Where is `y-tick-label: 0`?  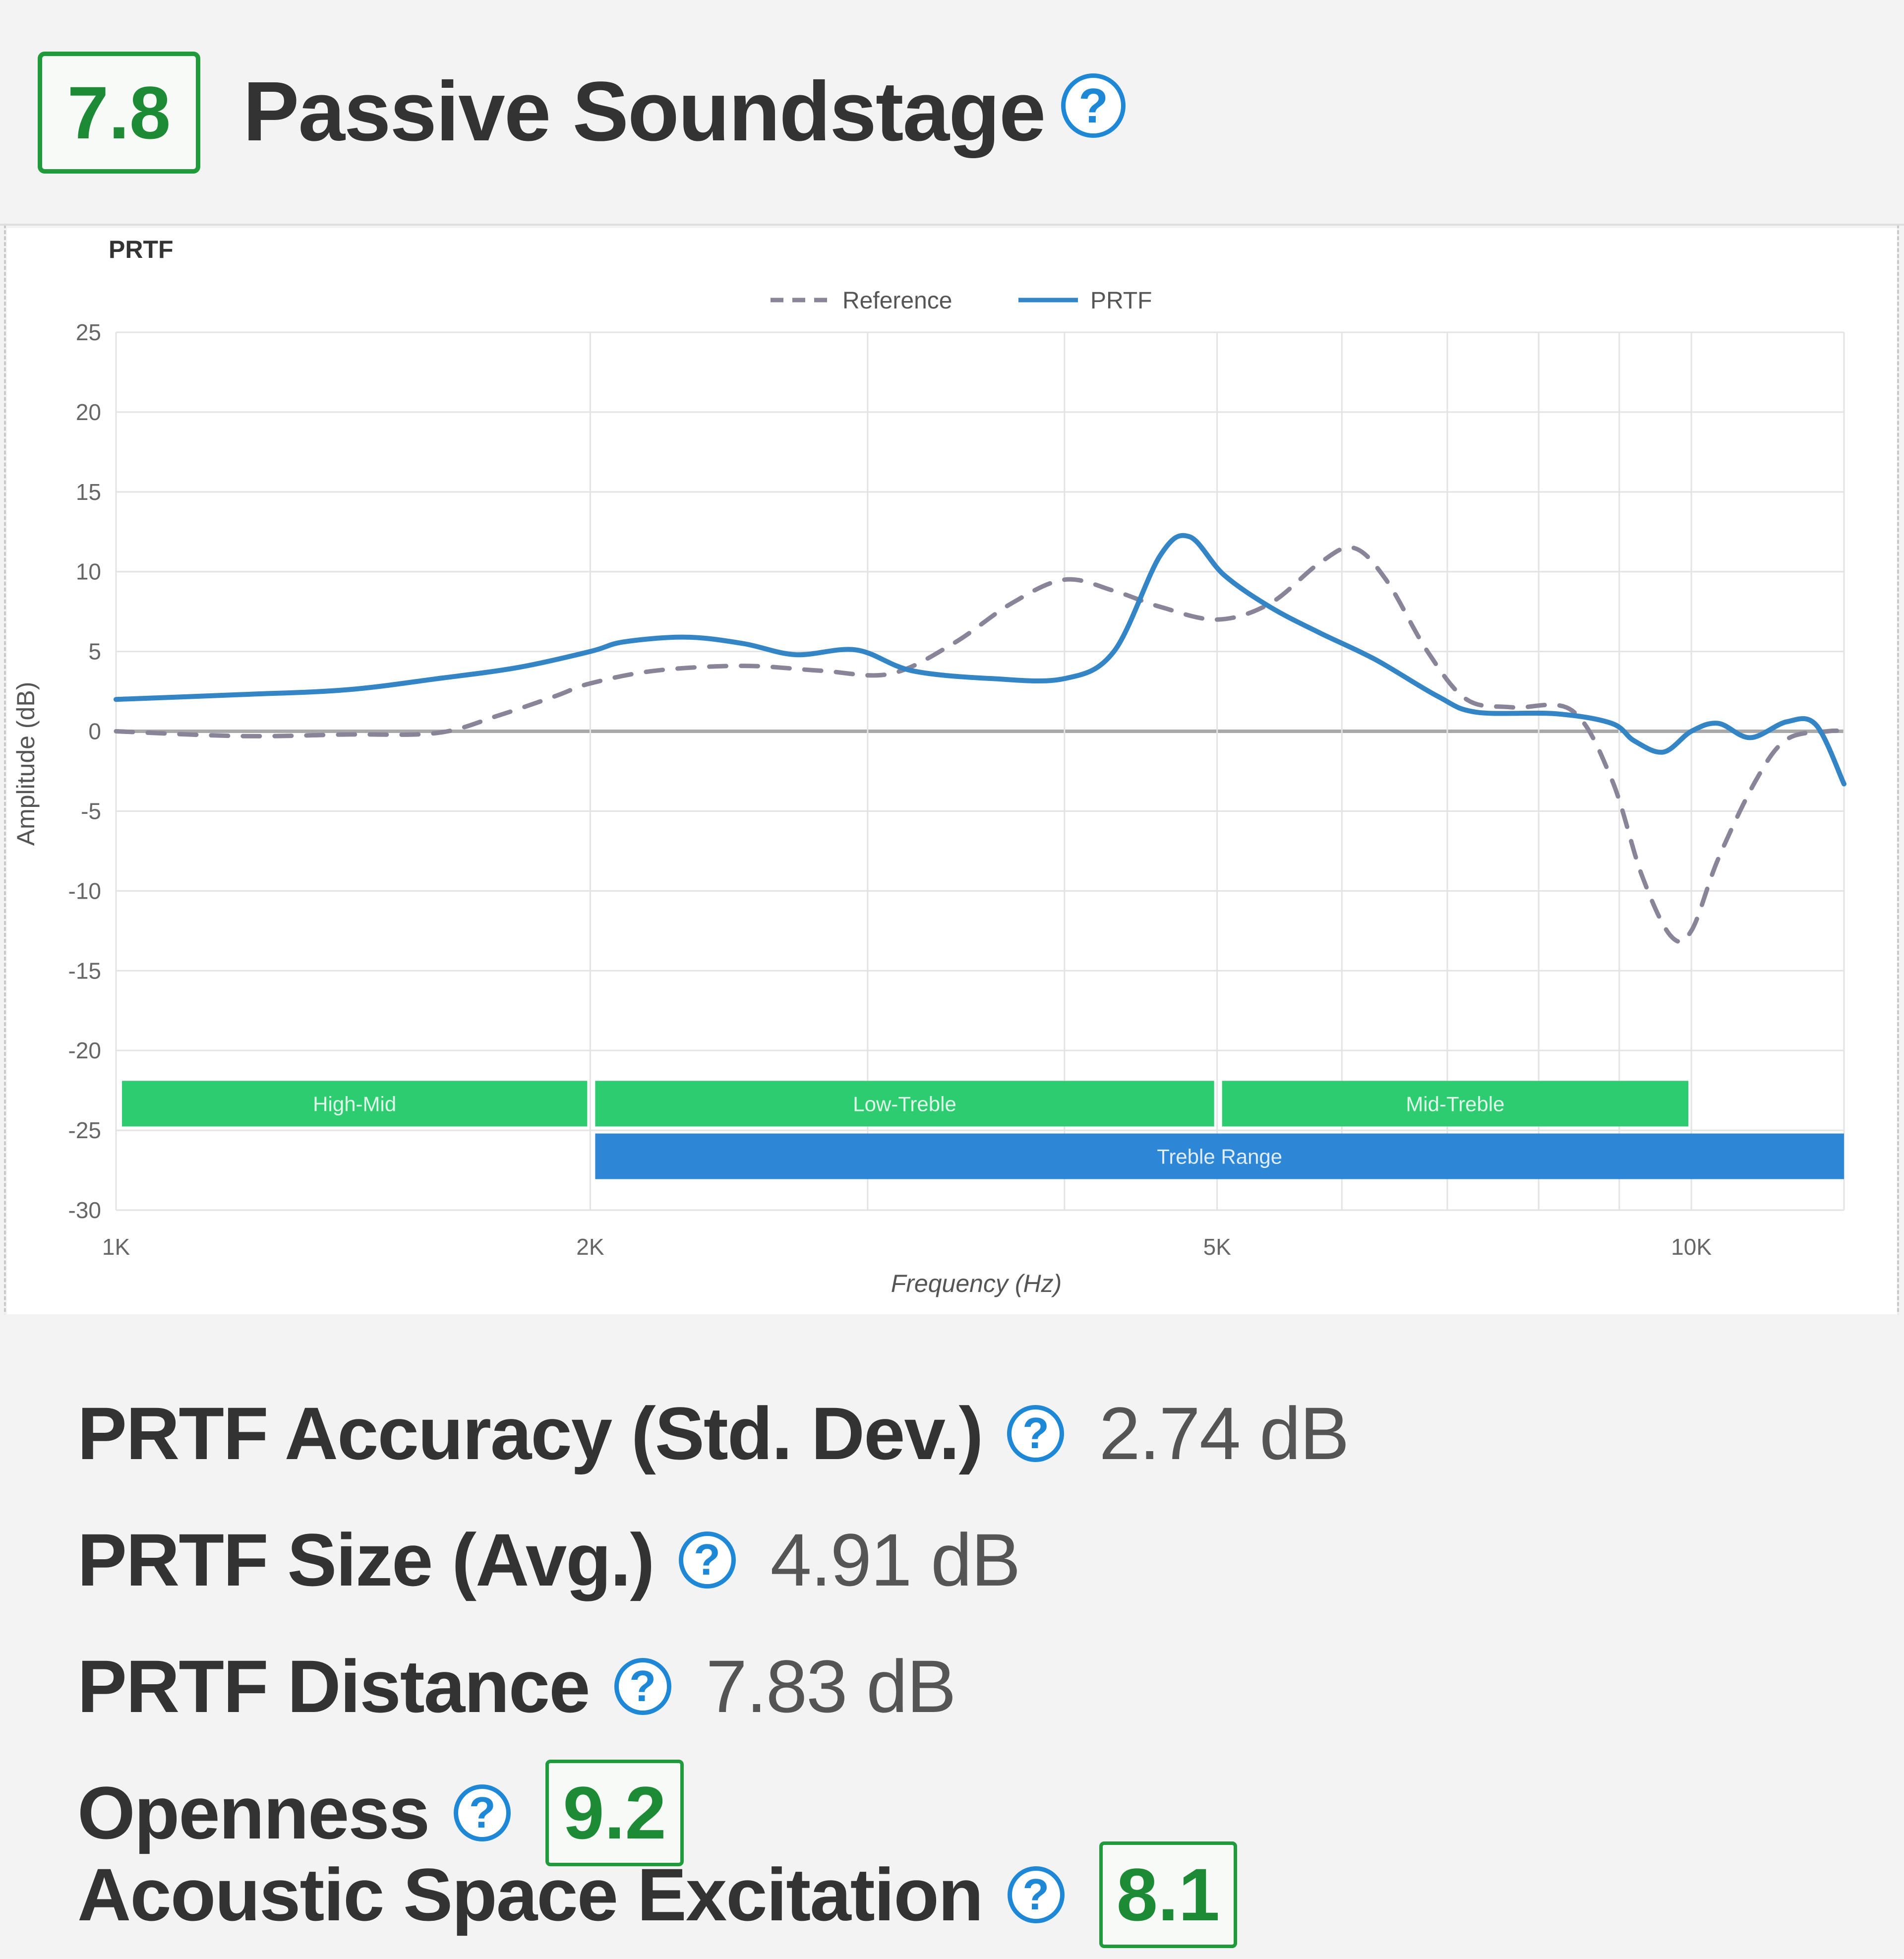 y-tick-label: 0 is located at coordinates (94, 731).